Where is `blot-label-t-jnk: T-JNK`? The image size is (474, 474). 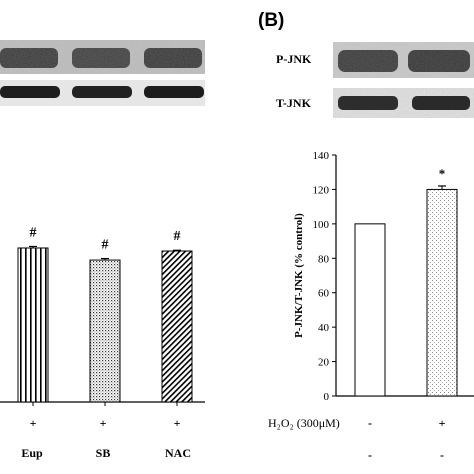
blot-label-t-jnk: T-JNK is located at coordinates (293, 103).